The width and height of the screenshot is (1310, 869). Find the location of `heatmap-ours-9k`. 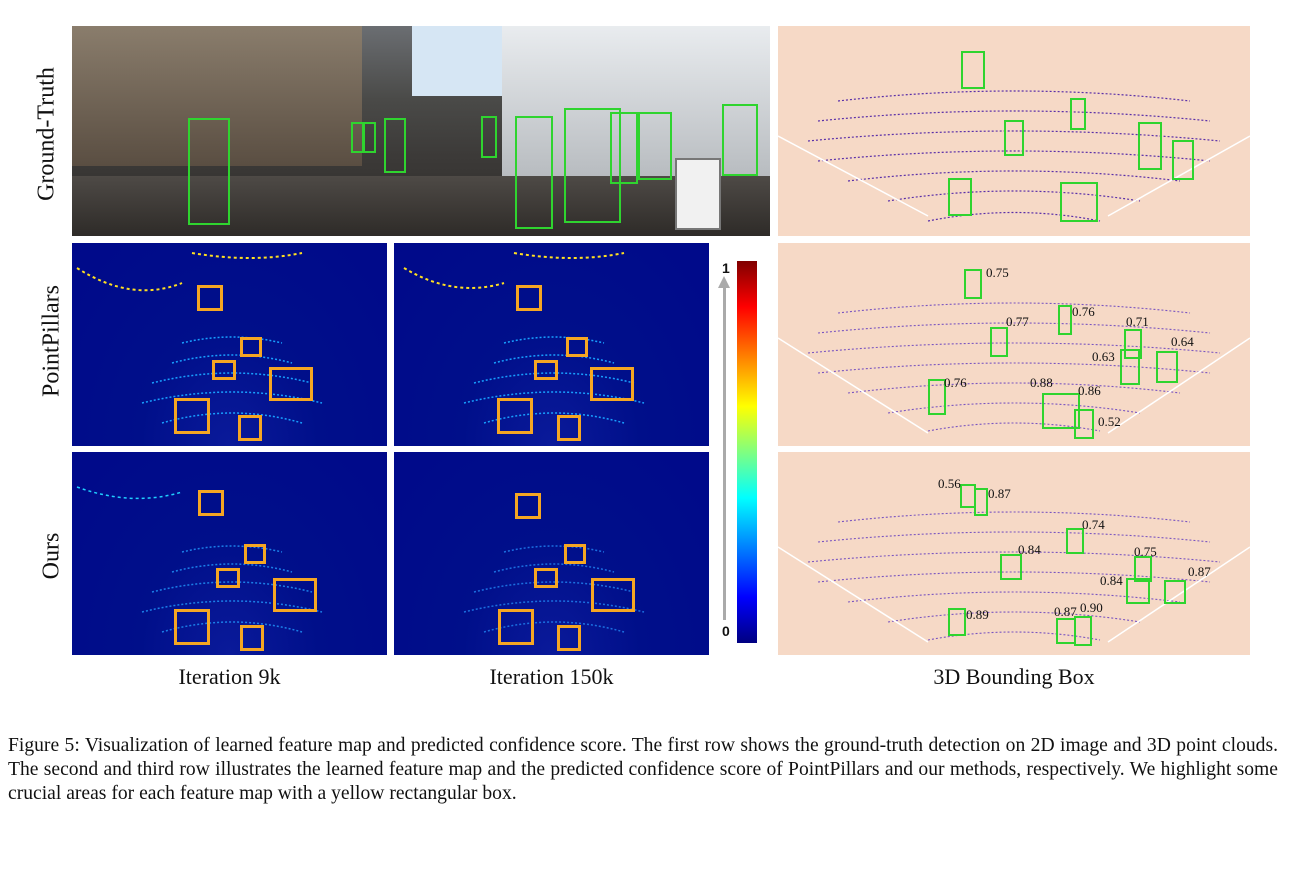

heatmap-ours-9k is located at coordinates (229, 553).